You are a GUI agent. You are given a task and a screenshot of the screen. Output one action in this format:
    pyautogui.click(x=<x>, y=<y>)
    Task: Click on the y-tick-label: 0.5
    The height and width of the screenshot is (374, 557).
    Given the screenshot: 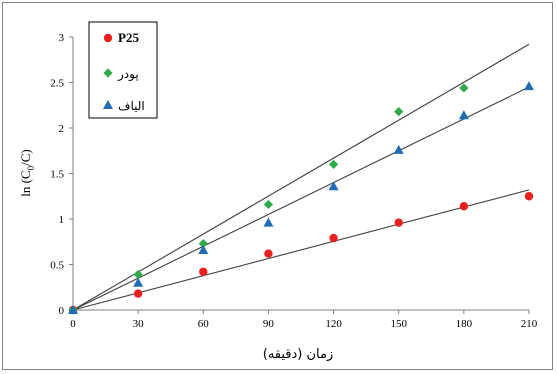 What is the action you would take?
    pyautogui.click(x=57, y=266)
    